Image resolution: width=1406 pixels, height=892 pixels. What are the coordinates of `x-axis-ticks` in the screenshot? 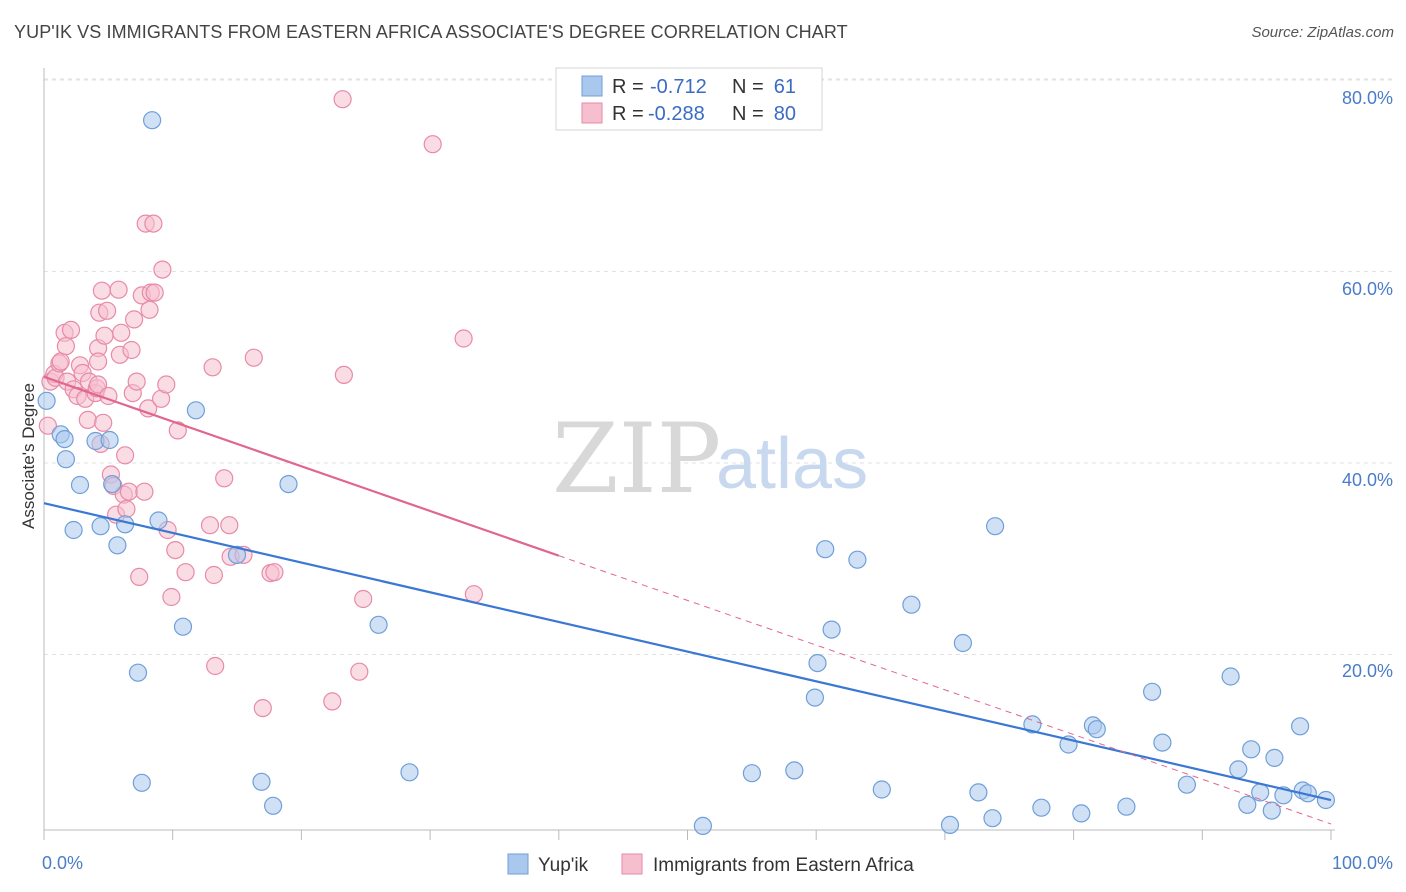 It's located at (687, 835).